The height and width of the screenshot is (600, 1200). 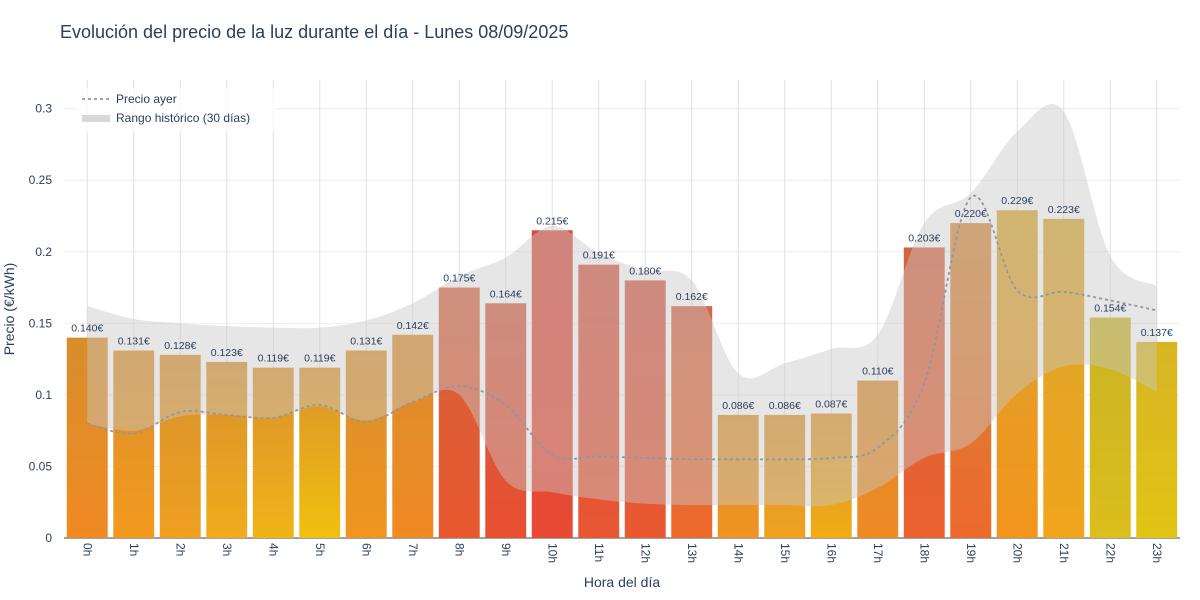 I want to click on legend-box, so click(x=176, y=110).